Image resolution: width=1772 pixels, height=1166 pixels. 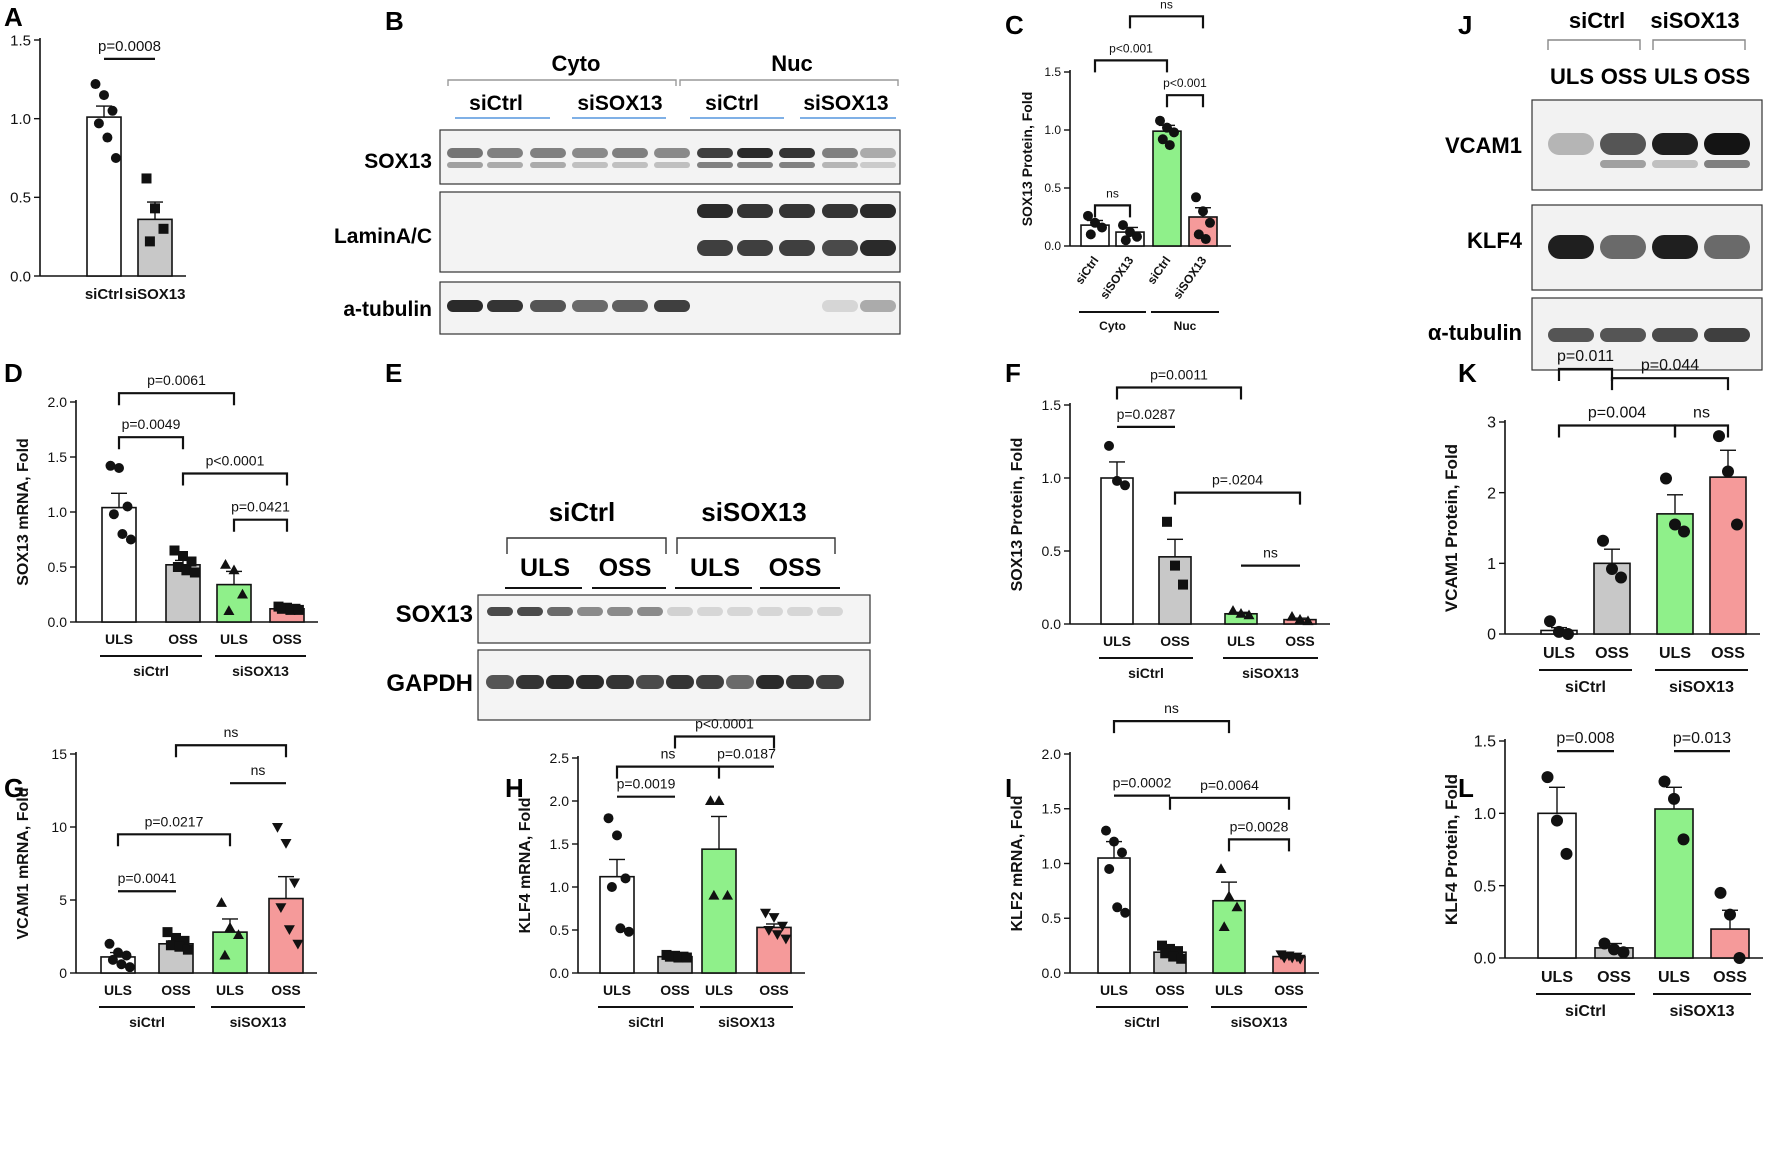 What do you see at coordinates (792, 63) in the screenshot?
I see `blot-b-group-nuc: Nuc` at bounding box center [792, 63].